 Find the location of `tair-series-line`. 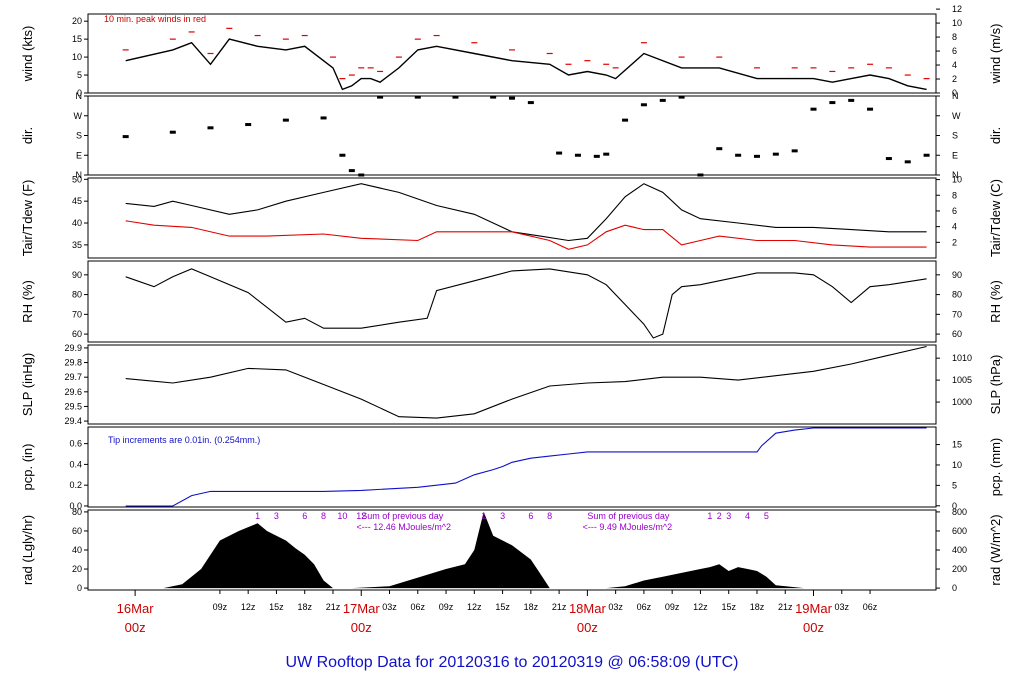

tair-series-line is located at coordinates (526, 212).